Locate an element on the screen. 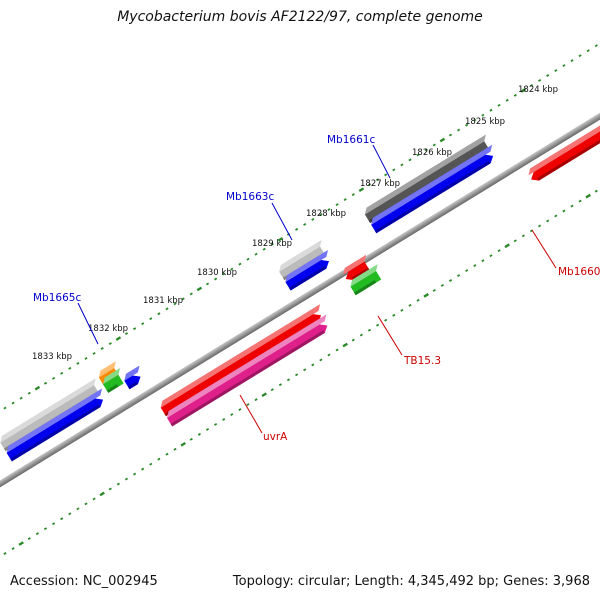  gene-mb1665c-cds is located at coordinates (57, 425).